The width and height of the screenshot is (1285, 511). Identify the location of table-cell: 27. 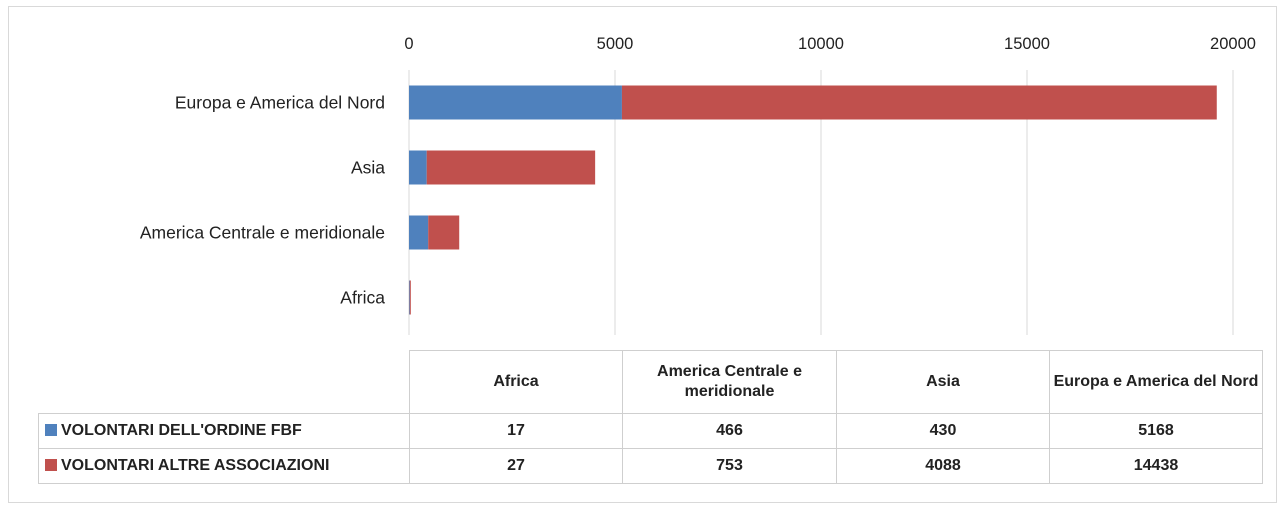
(516, 466).